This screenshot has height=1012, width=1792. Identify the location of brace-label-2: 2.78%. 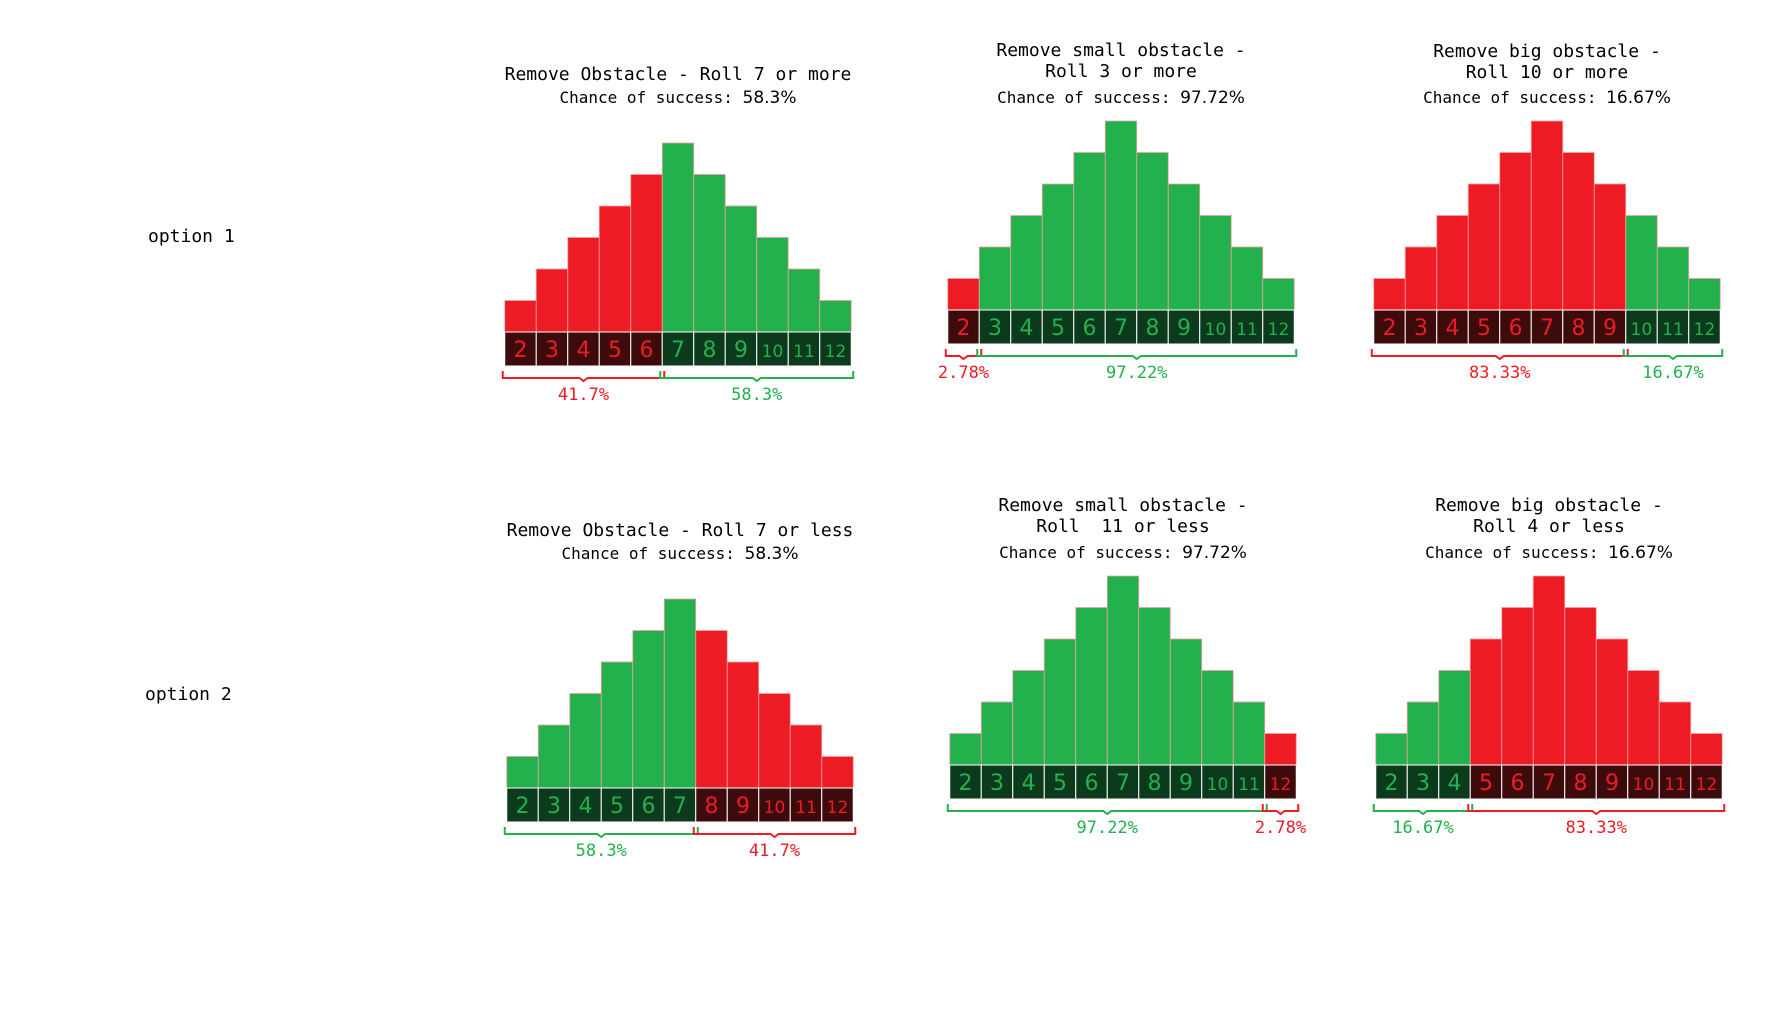
(1280, 828).